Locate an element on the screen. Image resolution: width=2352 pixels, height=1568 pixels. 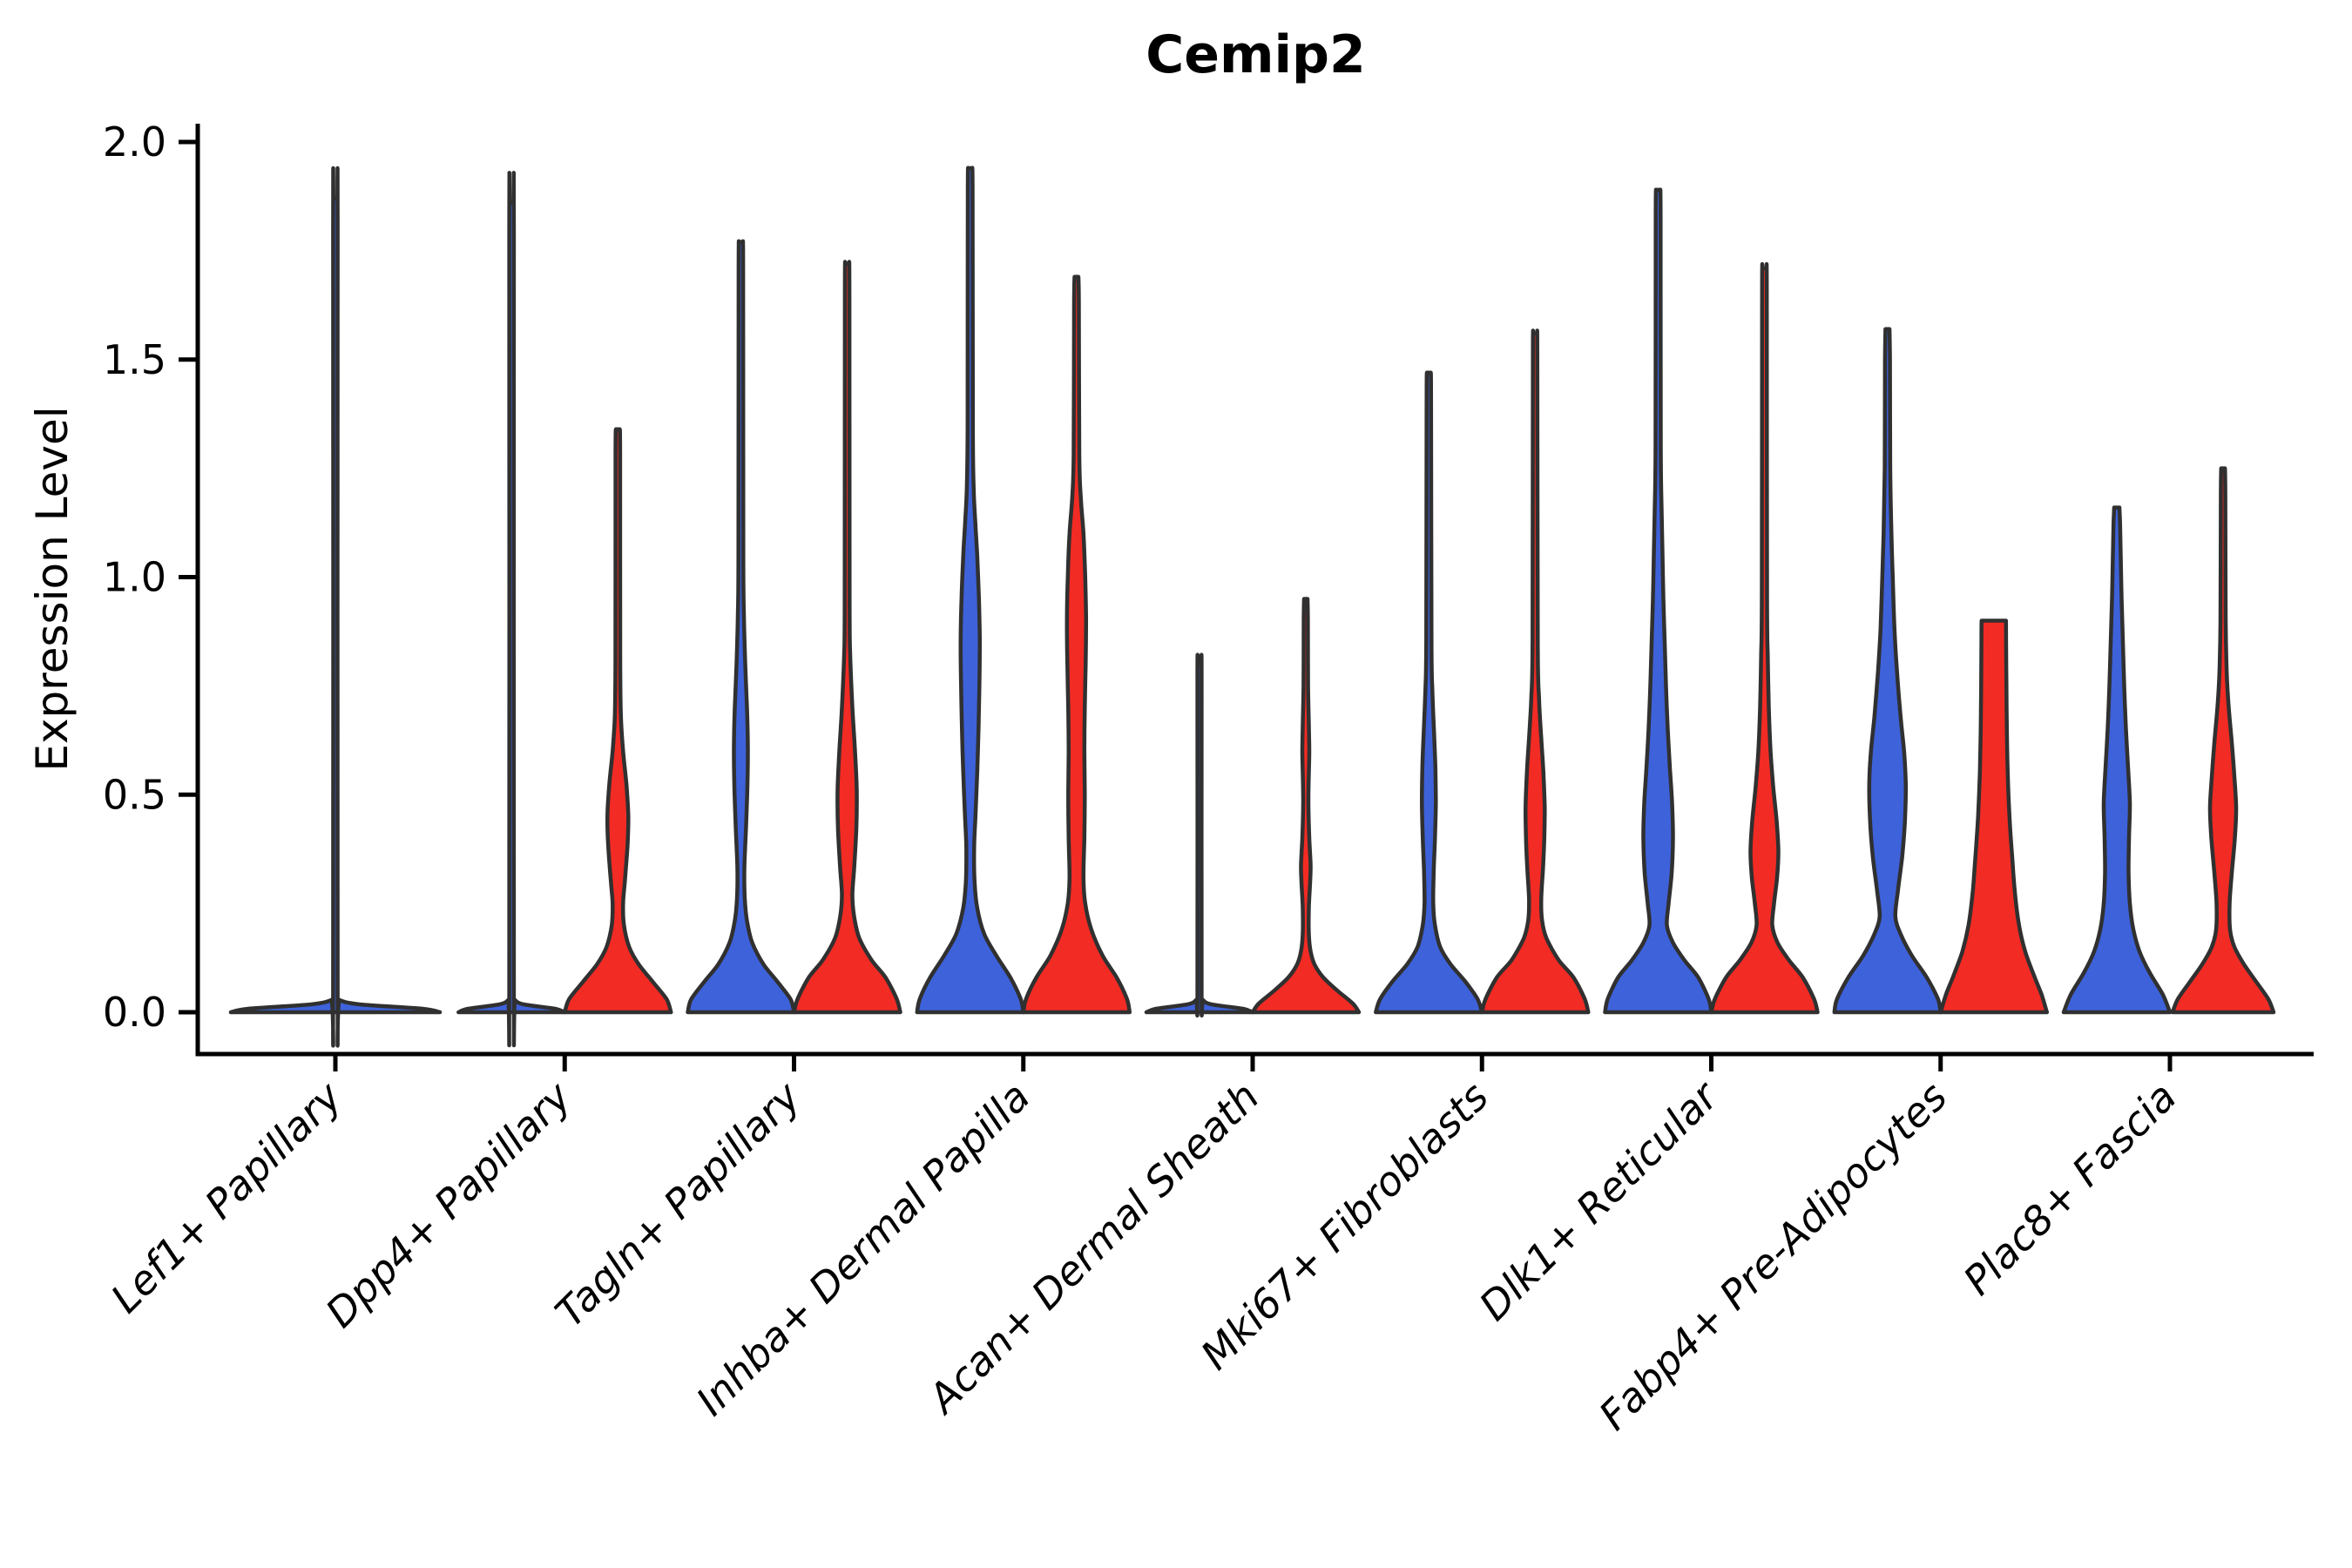
y-tick-label: 1.0 is located at coordinates (134, 577).